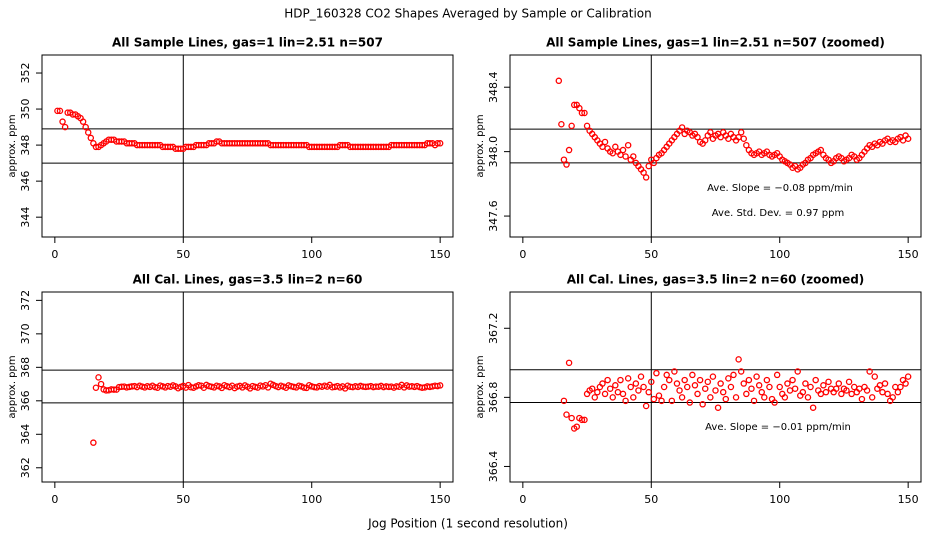  What do you see at coordinates (25, 145) in the screenshot?
I see `y-tick-label: 348` at bounding box center [25, 145].